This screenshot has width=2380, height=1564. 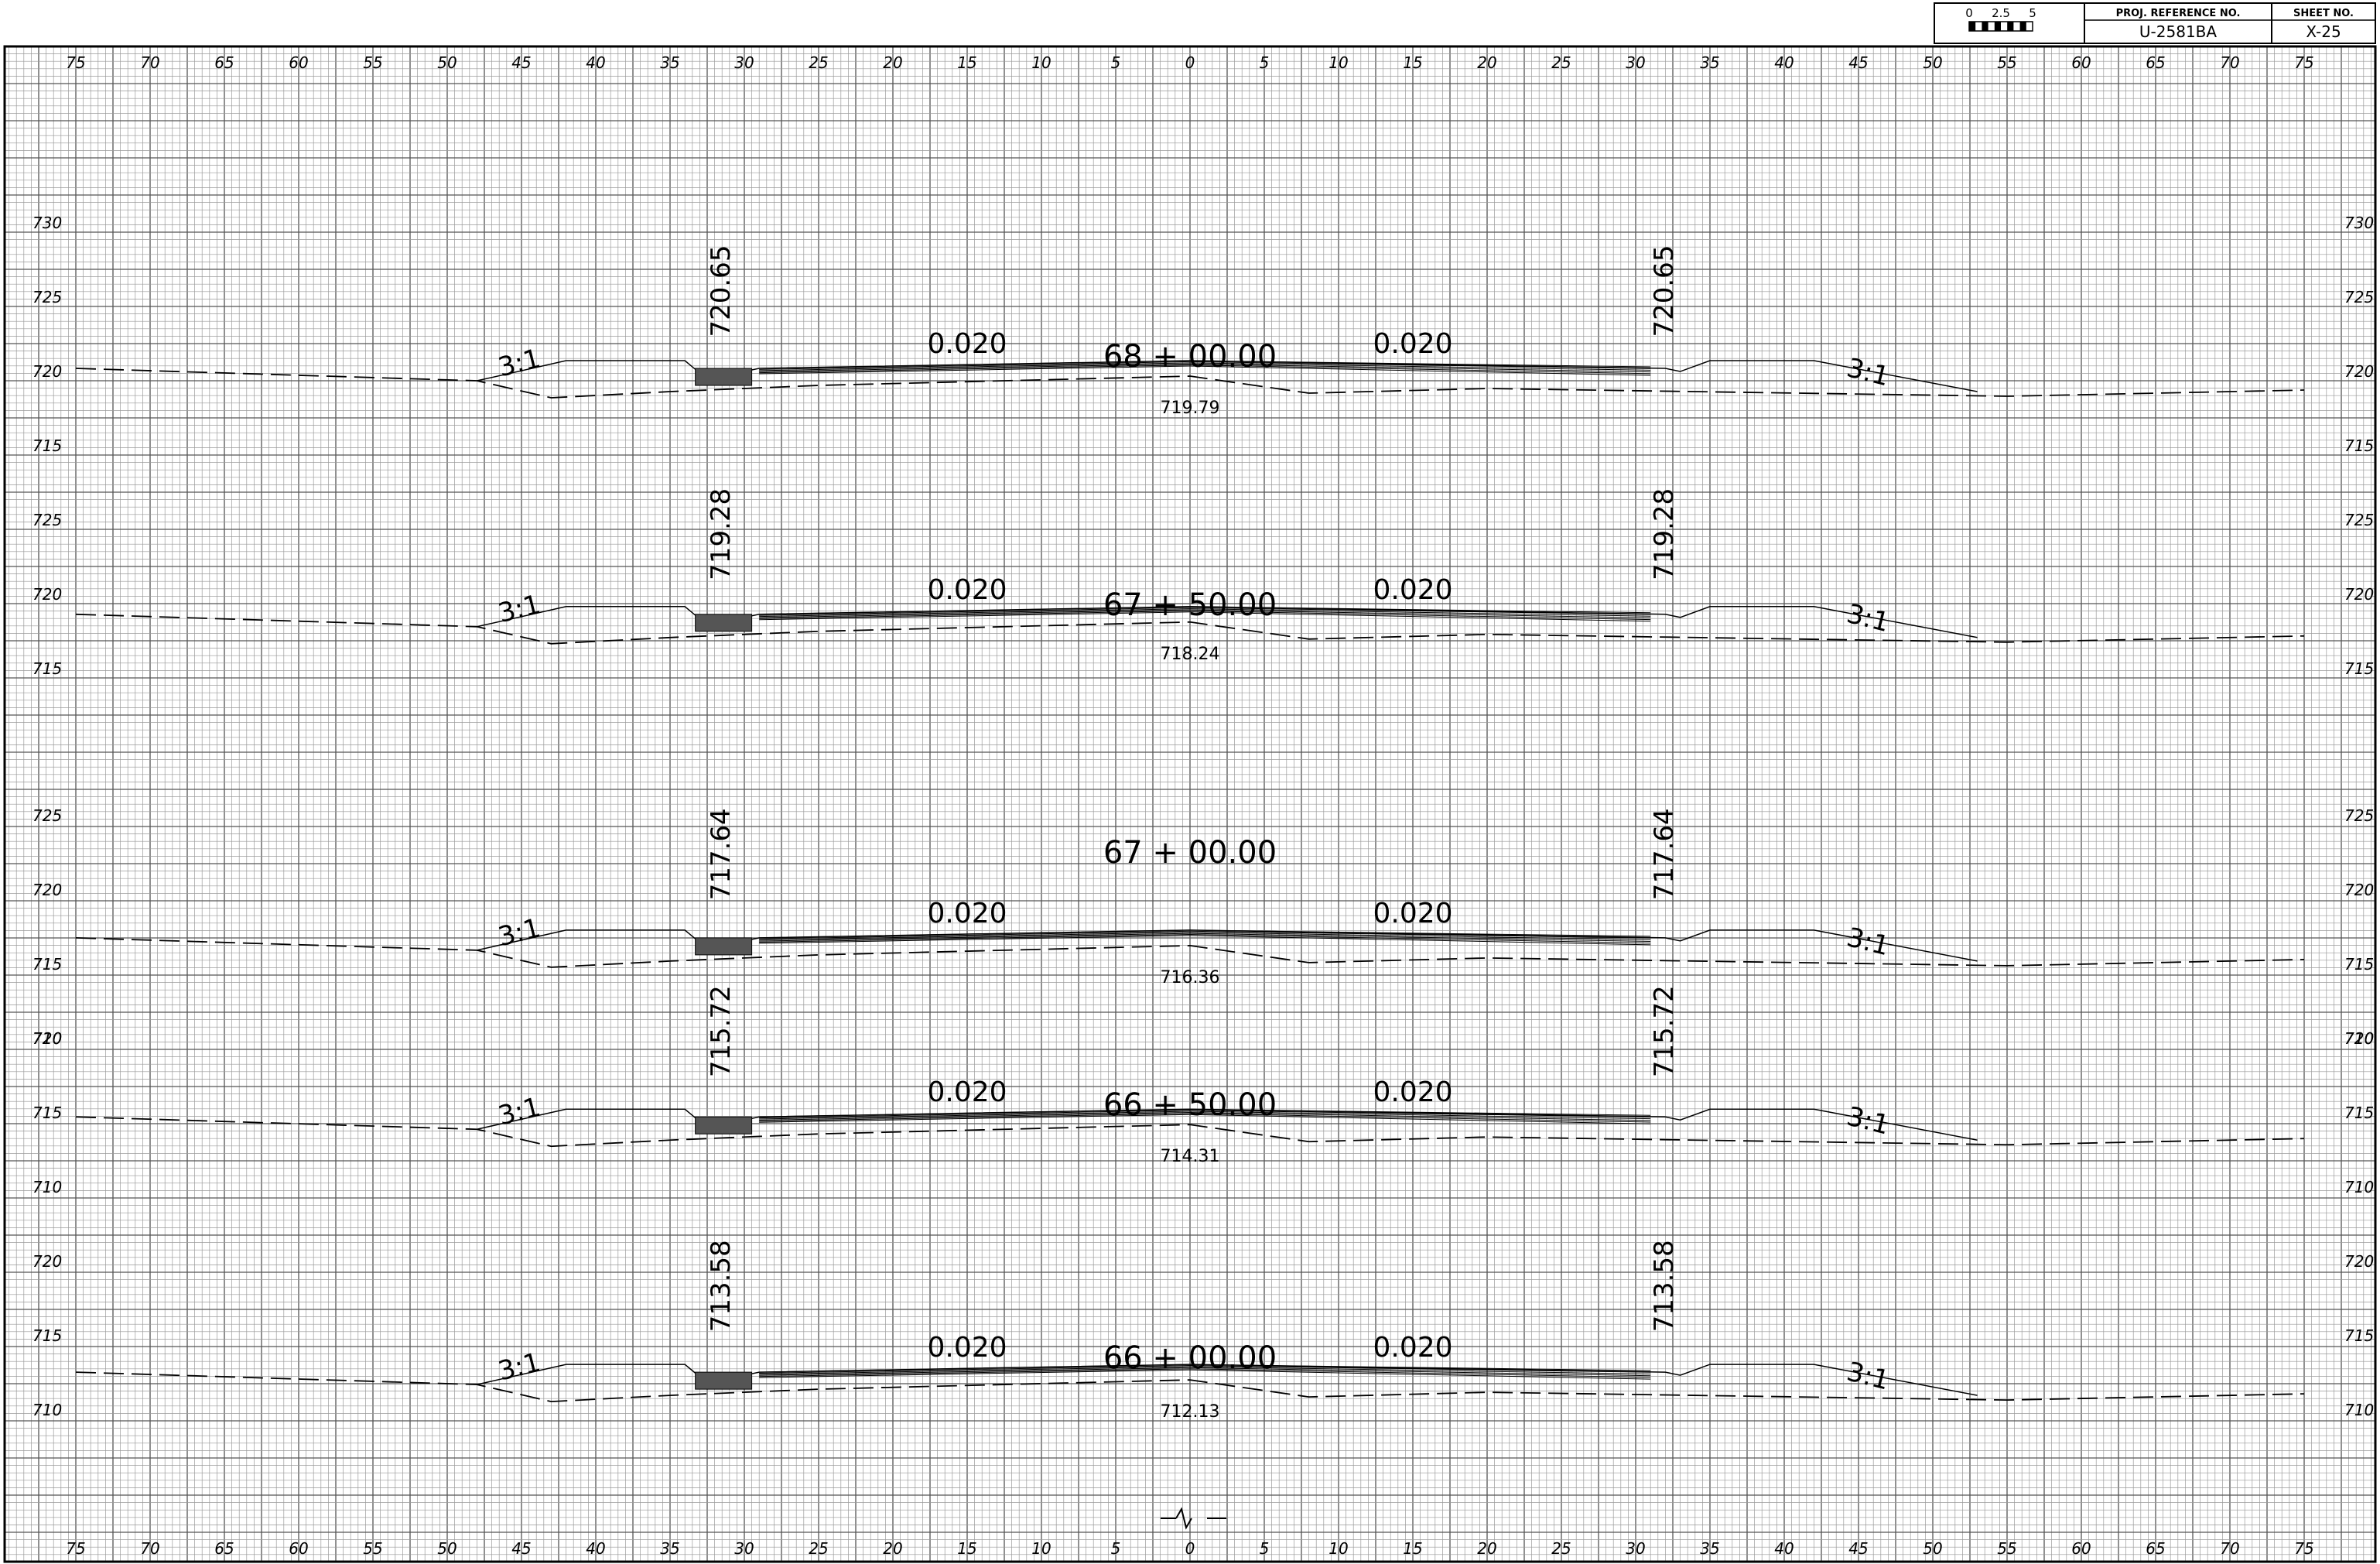 I want to click on x-tick-label: 0, so click(x=1190, y=1548).